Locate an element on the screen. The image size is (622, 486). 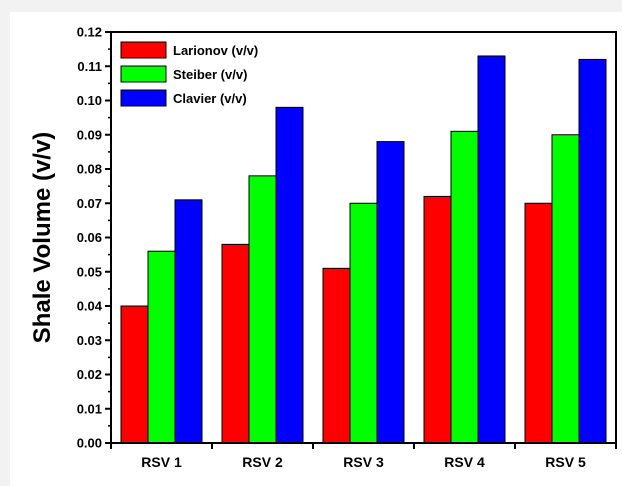
y-tick-label: 0.04 is located at coordinates (90, 306).